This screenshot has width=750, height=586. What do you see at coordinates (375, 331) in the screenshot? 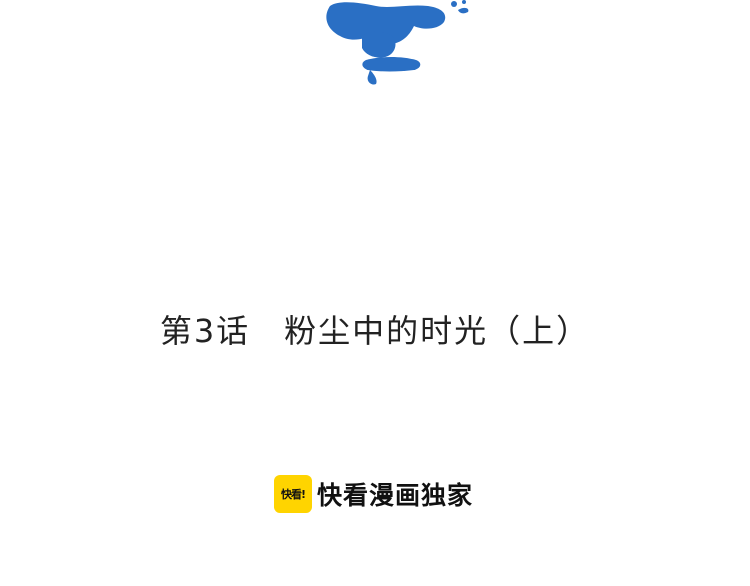
I see `chapter-title: 第3话 粉尘中的时光（上）` at bounding box center [375, 331].